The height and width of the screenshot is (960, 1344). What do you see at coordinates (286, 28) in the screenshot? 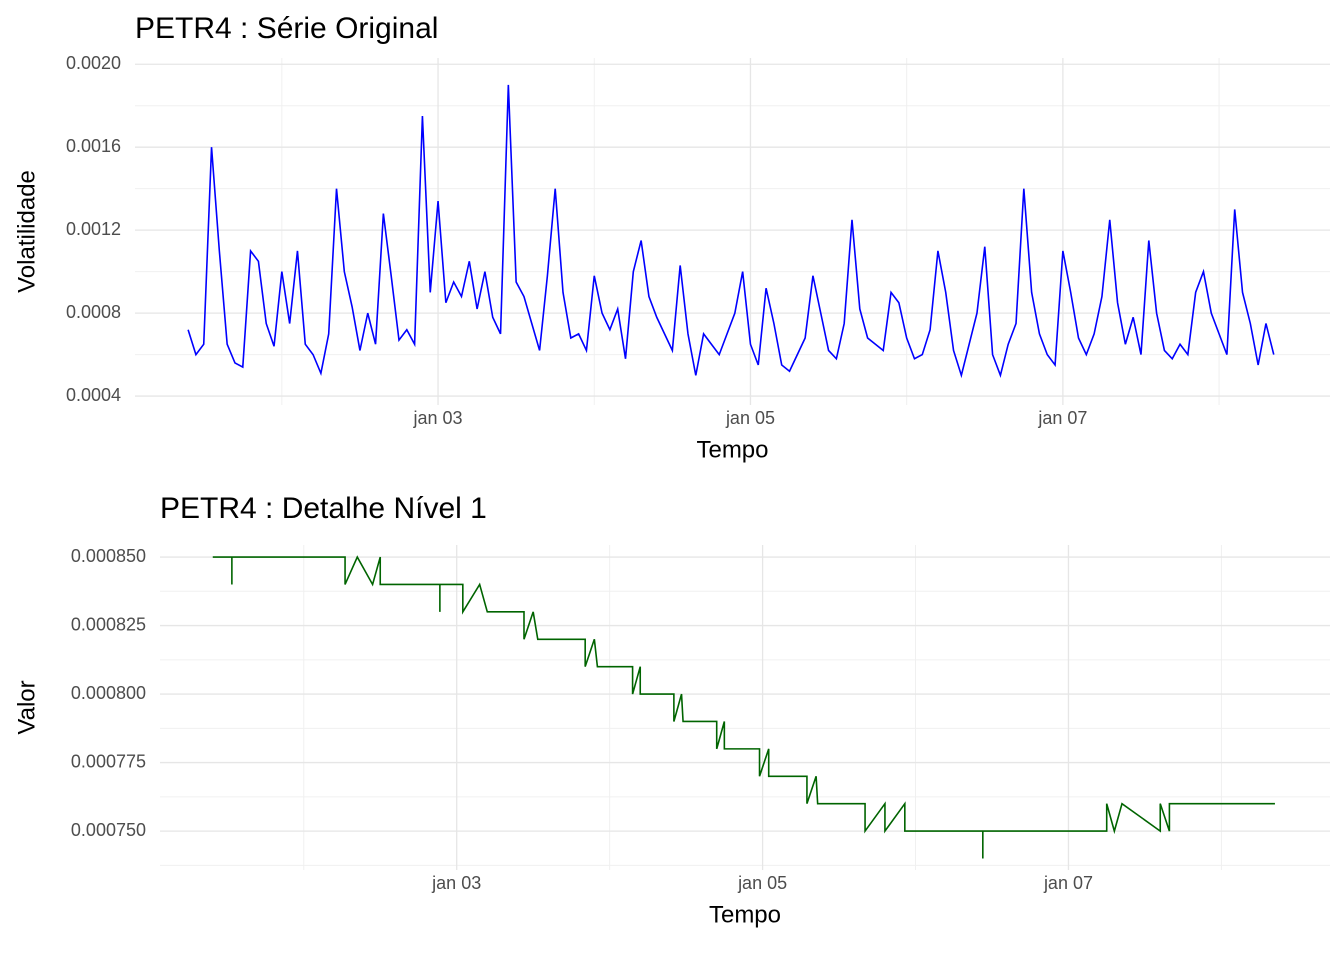
I see `chart-title: PETR4 : Série Original` at bounding box center [286, 28].